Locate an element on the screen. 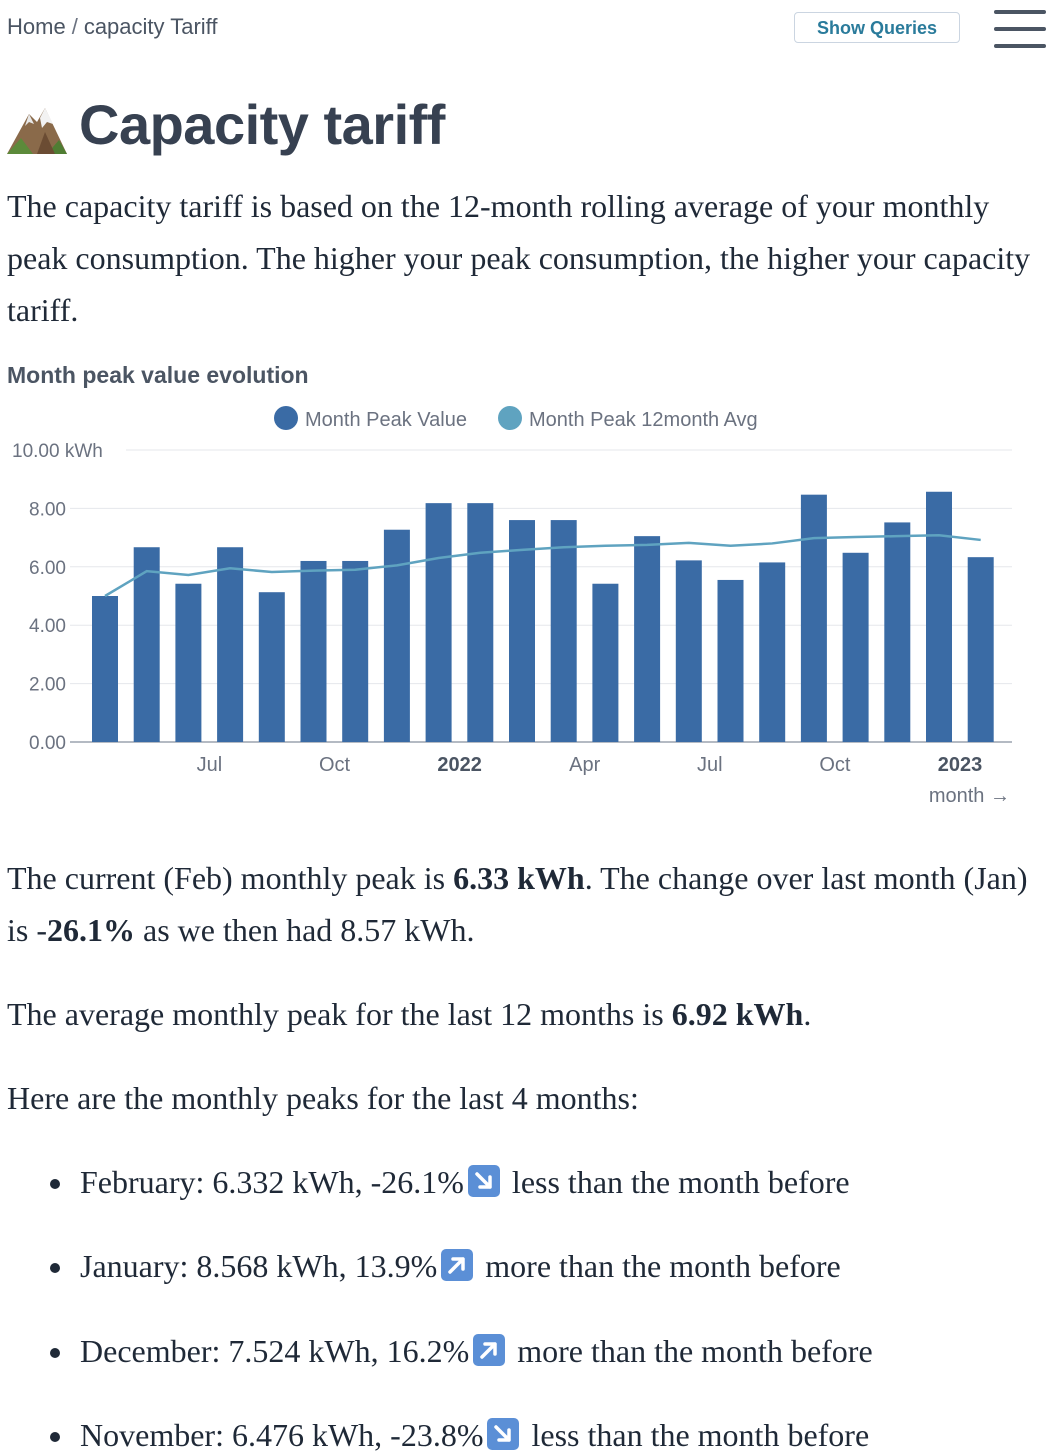  chart-legend: Month Peak Value Month Peak 12month Avg is located at coordinates (516, 418).